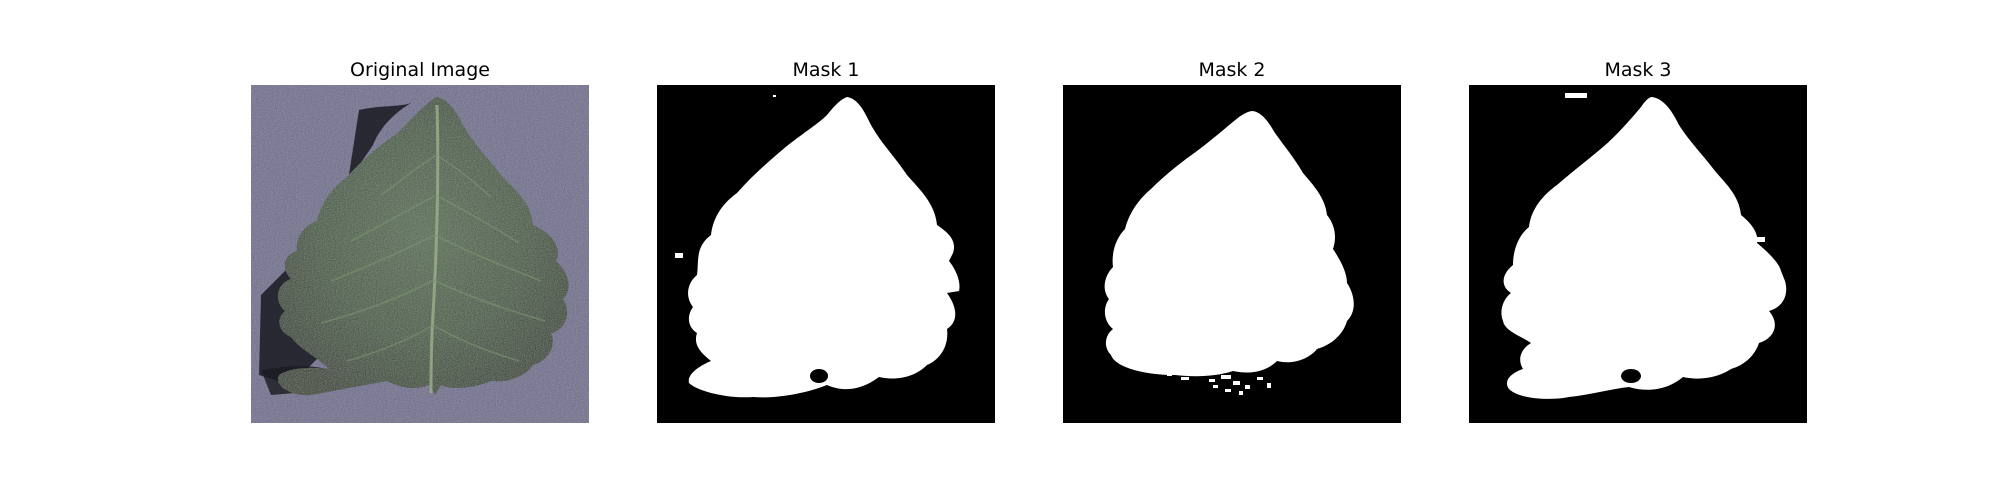  I want to click on figure-panel-original: Original Image, so click(420, 239).